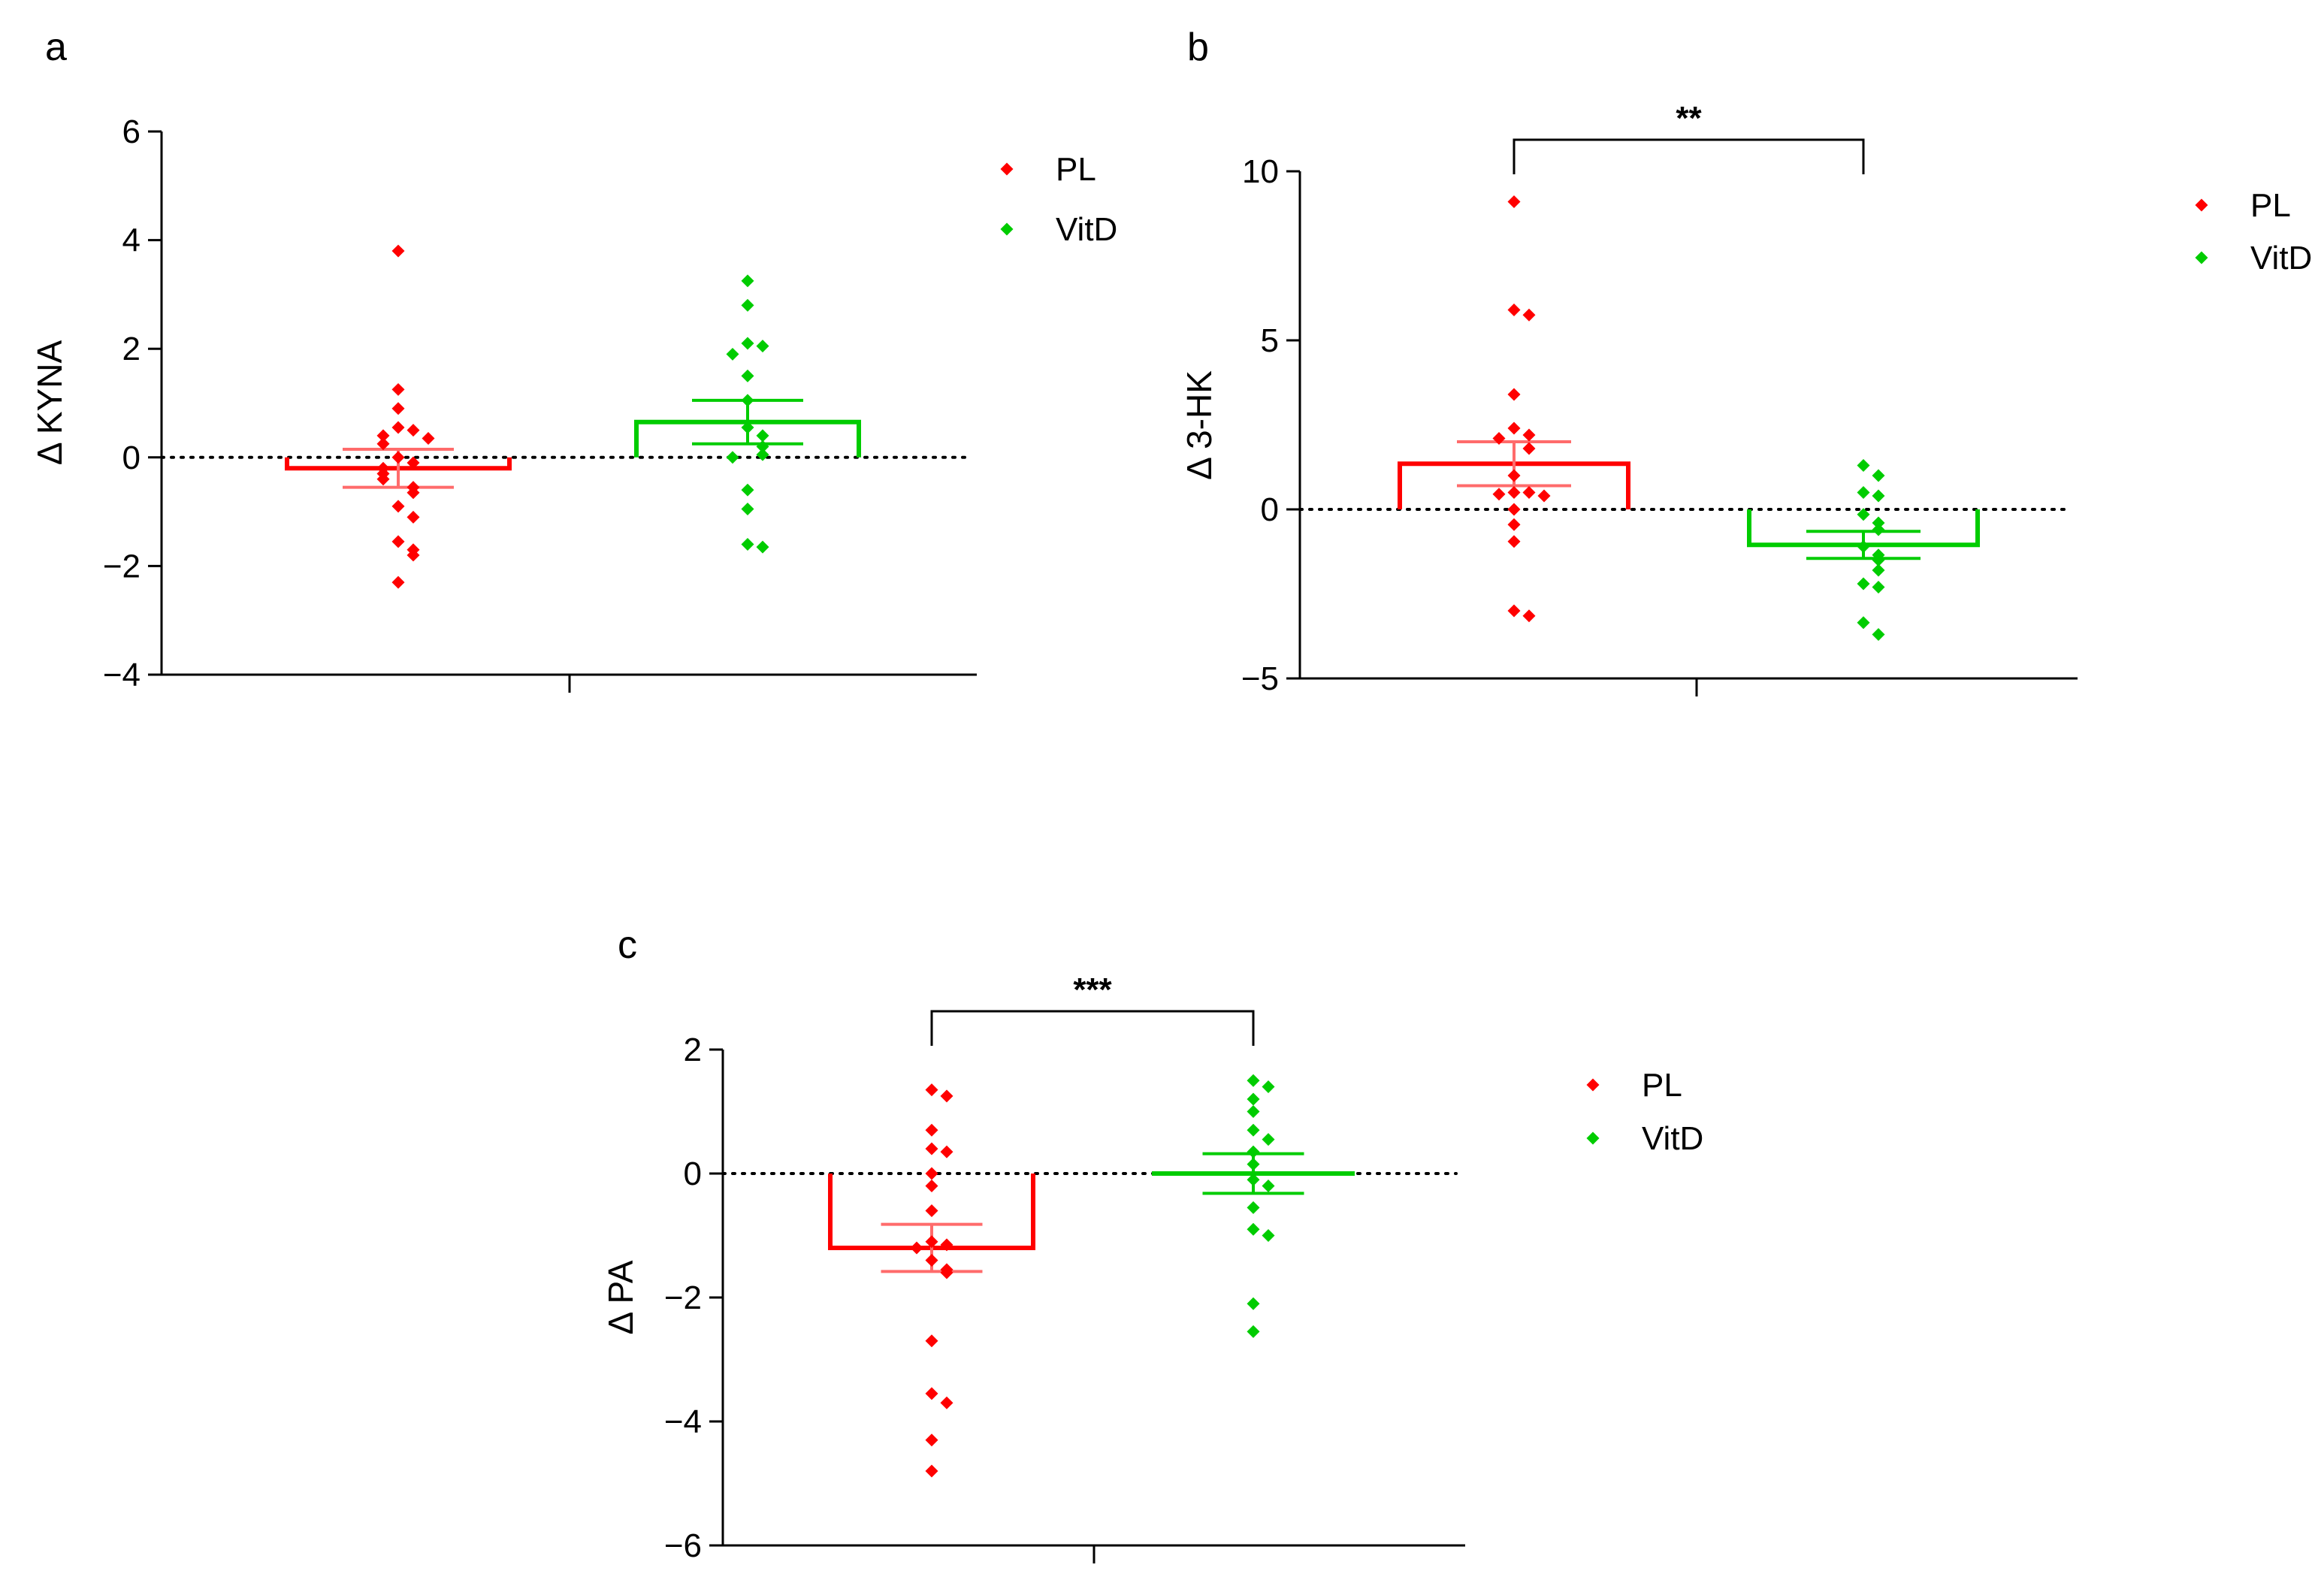 The height and width of the screenshot is (1592, 2324). I want to click on y-axis-label: Δ 3-HK, so click(1199, 425).